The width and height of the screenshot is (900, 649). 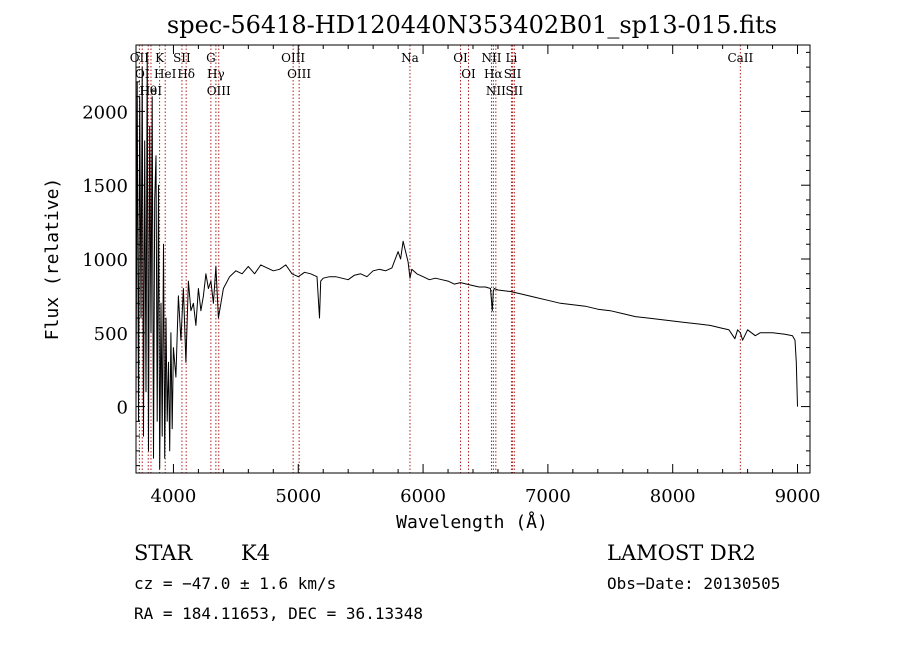 What do you see at coordinates (211, 58) in the screenshot?
I see `line-label-8: G` at bounding box center [211, 58].